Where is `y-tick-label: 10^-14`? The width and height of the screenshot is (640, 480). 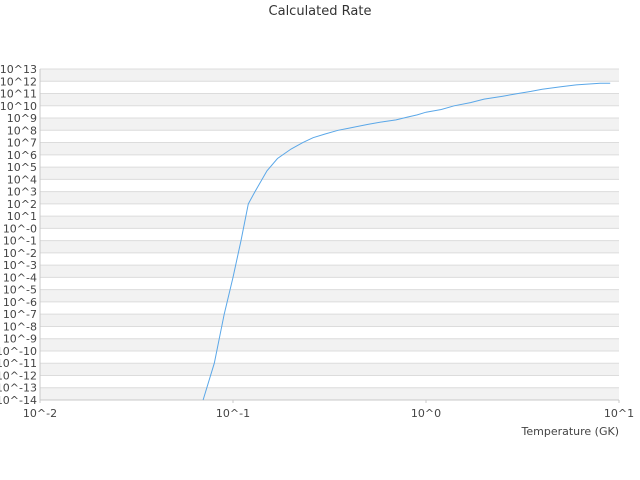
y-tick-label: 10^-14 is located at coordinates (18, 400).